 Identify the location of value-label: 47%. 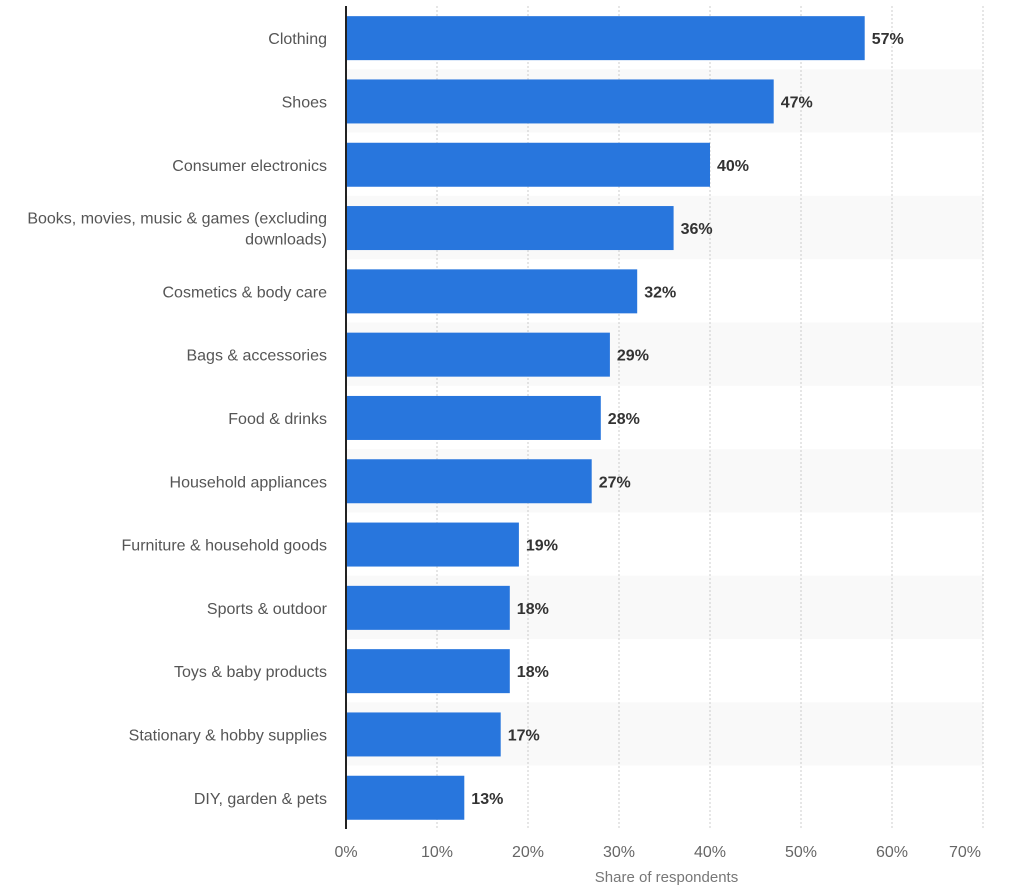
(797, 102).